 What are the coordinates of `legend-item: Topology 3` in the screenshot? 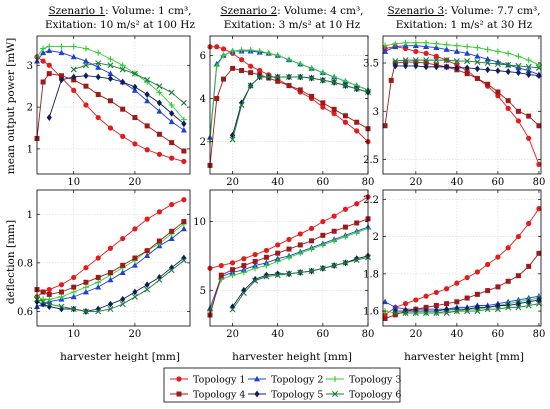 It's located at (363, 380).